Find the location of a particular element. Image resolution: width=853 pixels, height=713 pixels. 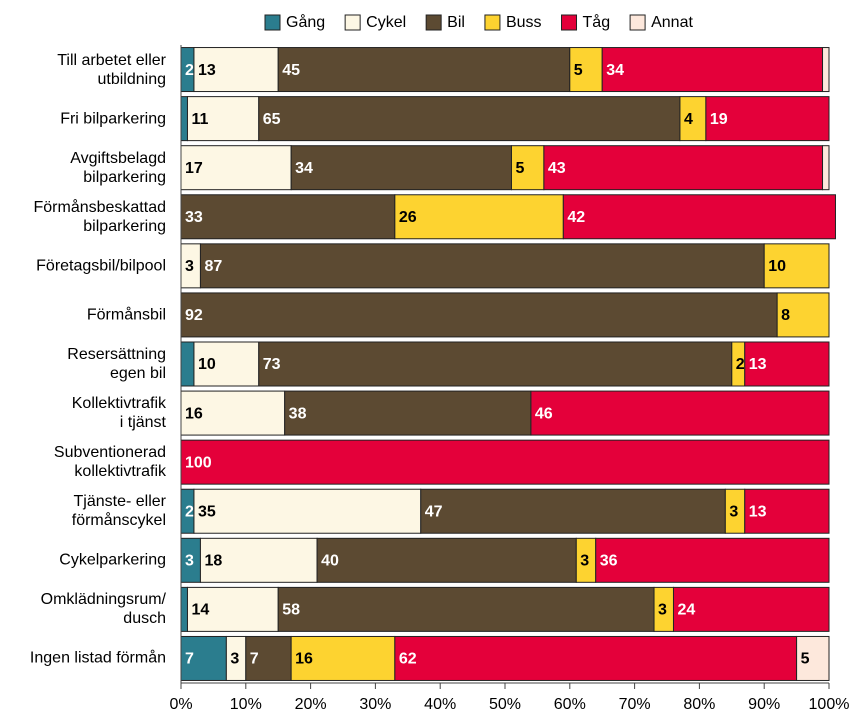

x-tick-label: 20% is located at coordinates (311, 704).